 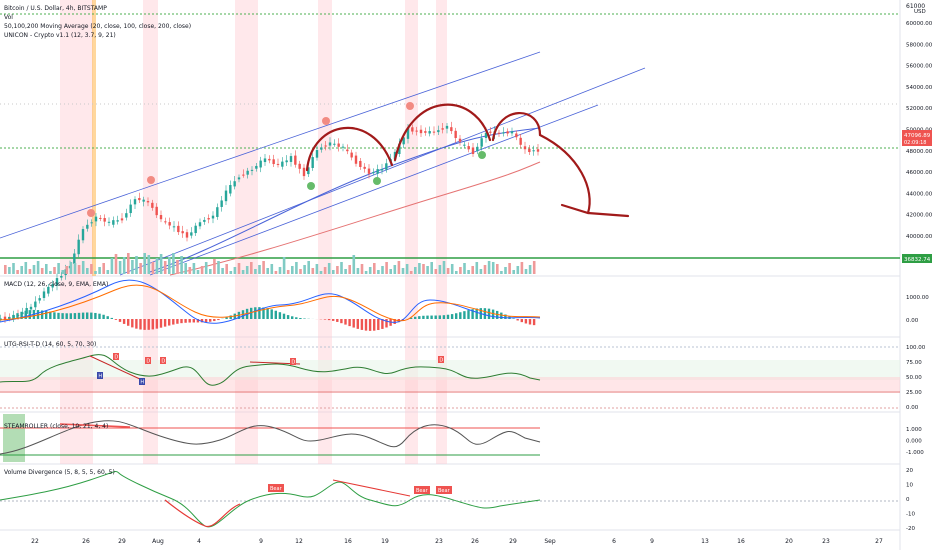 What do you see at coordinates (513, 541) in the screenshot?
I see `x-tick-label: 29` at bounding box center [513, 541].